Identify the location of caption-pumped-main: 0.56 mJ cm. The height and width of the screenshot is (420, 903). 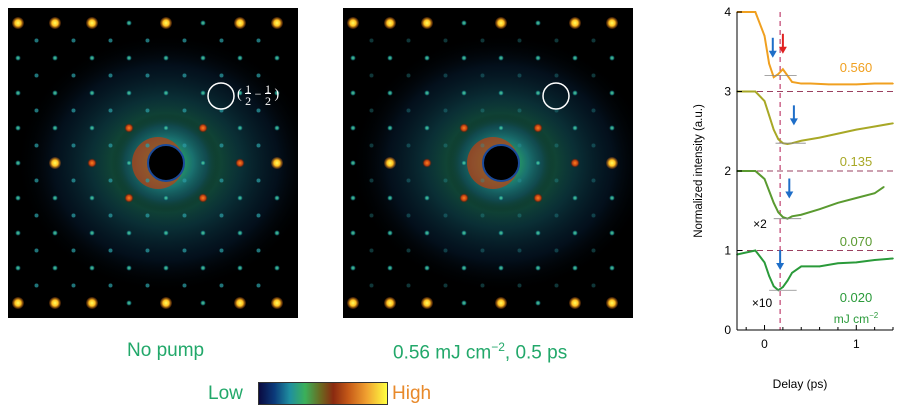
(442, 353).